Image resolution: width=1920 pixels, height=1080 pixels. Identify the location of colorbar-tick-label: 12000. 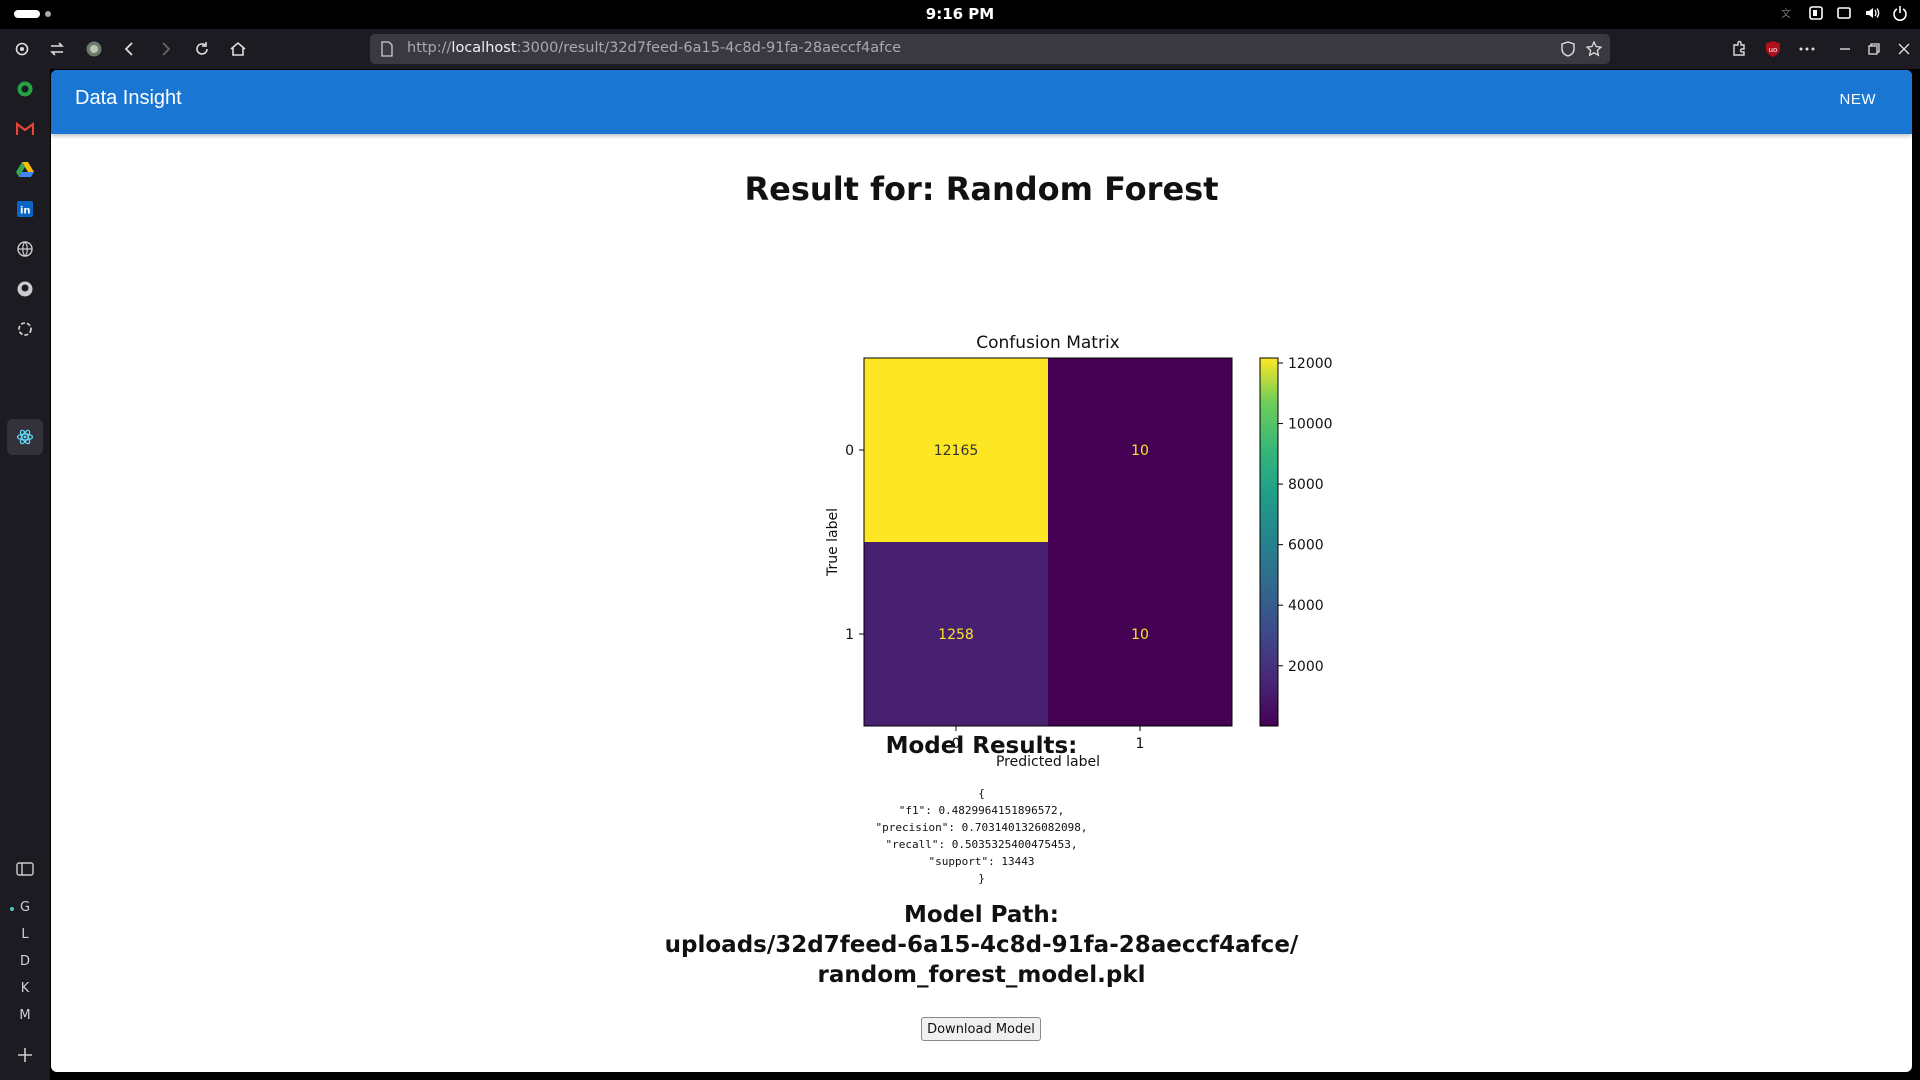
(1310, 364).